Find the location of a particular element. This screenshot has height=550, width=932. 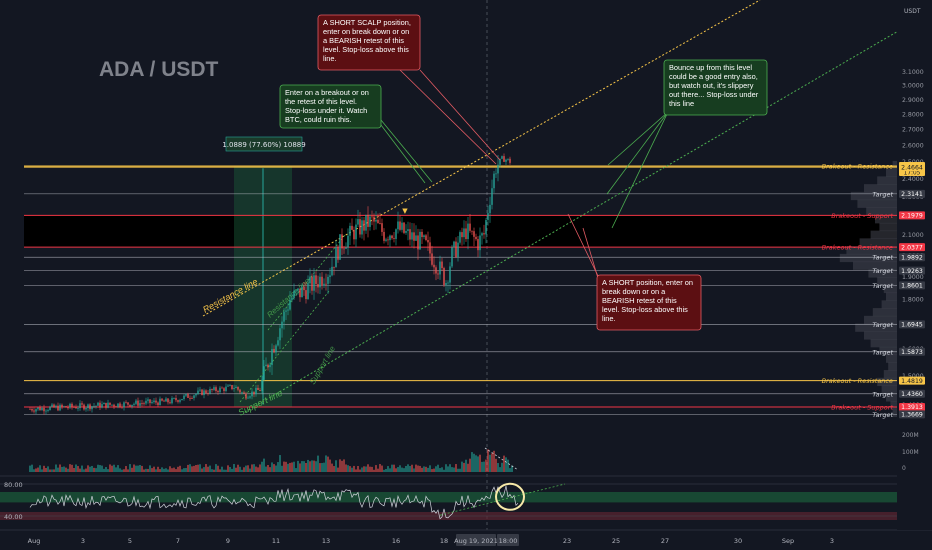

price-level-label: Target is located at coordinates (882, 415).